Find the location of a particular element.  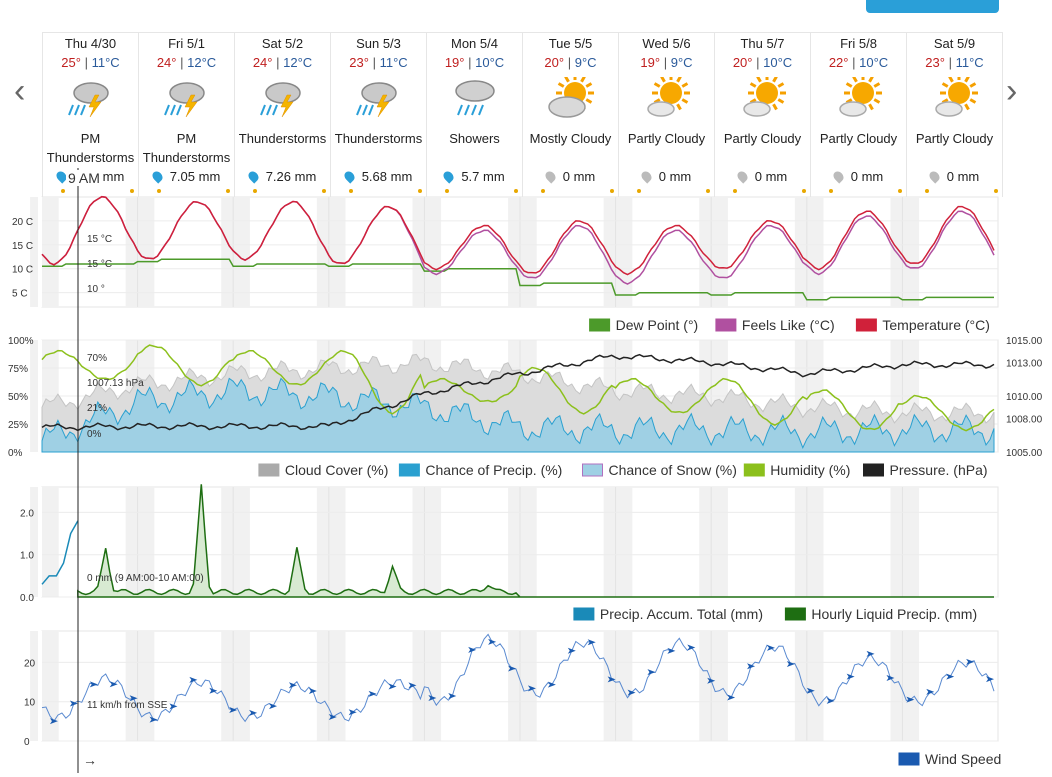

day-column: Fri 5/8 22° | 10°C Partly Cloudy 0 mm is located at coordinates (858, 115).